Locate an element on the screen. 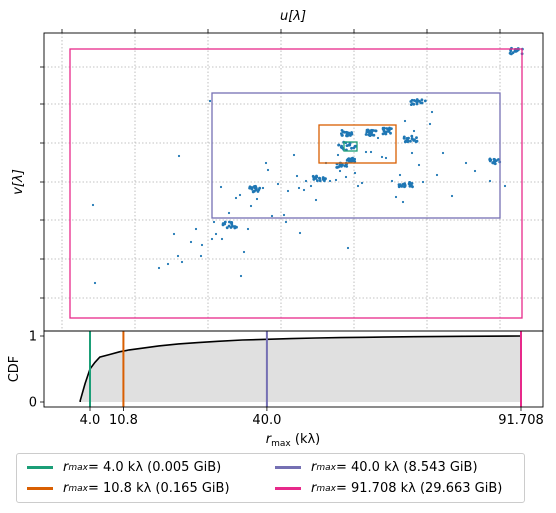 Image resolution: width=556 pixels, height=513 pixels. legend-item-4: r max = 4.0 kλ (0.005 GiB) is located at coordinates (124, 467).